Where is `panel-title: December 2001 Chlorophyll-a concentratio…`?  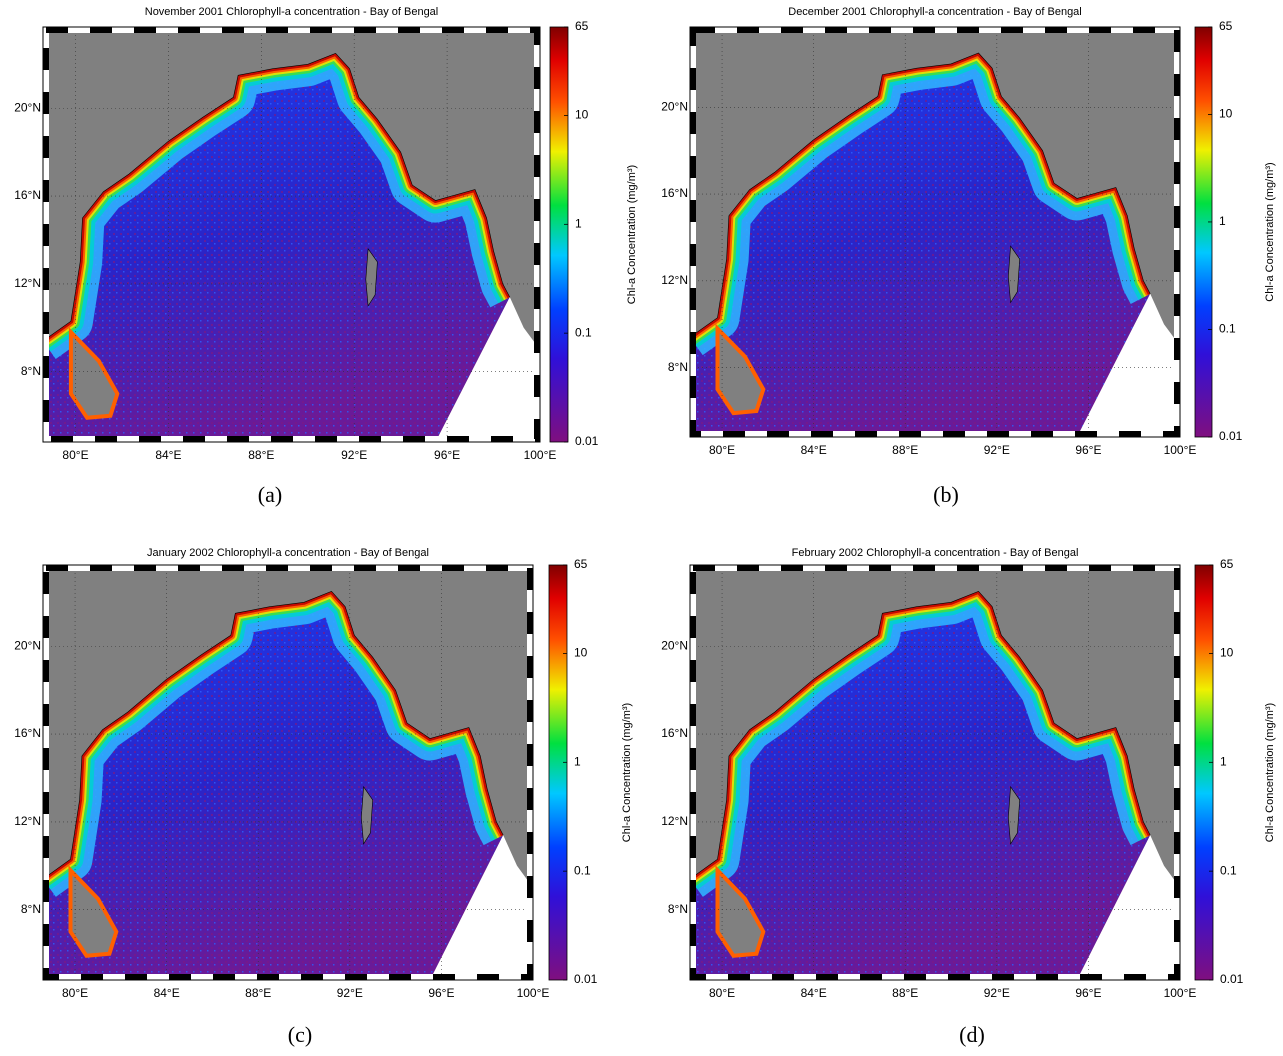 panel-title: December 2001 Chlorophyll-a concentratio… is located at coordinates (935, 12).